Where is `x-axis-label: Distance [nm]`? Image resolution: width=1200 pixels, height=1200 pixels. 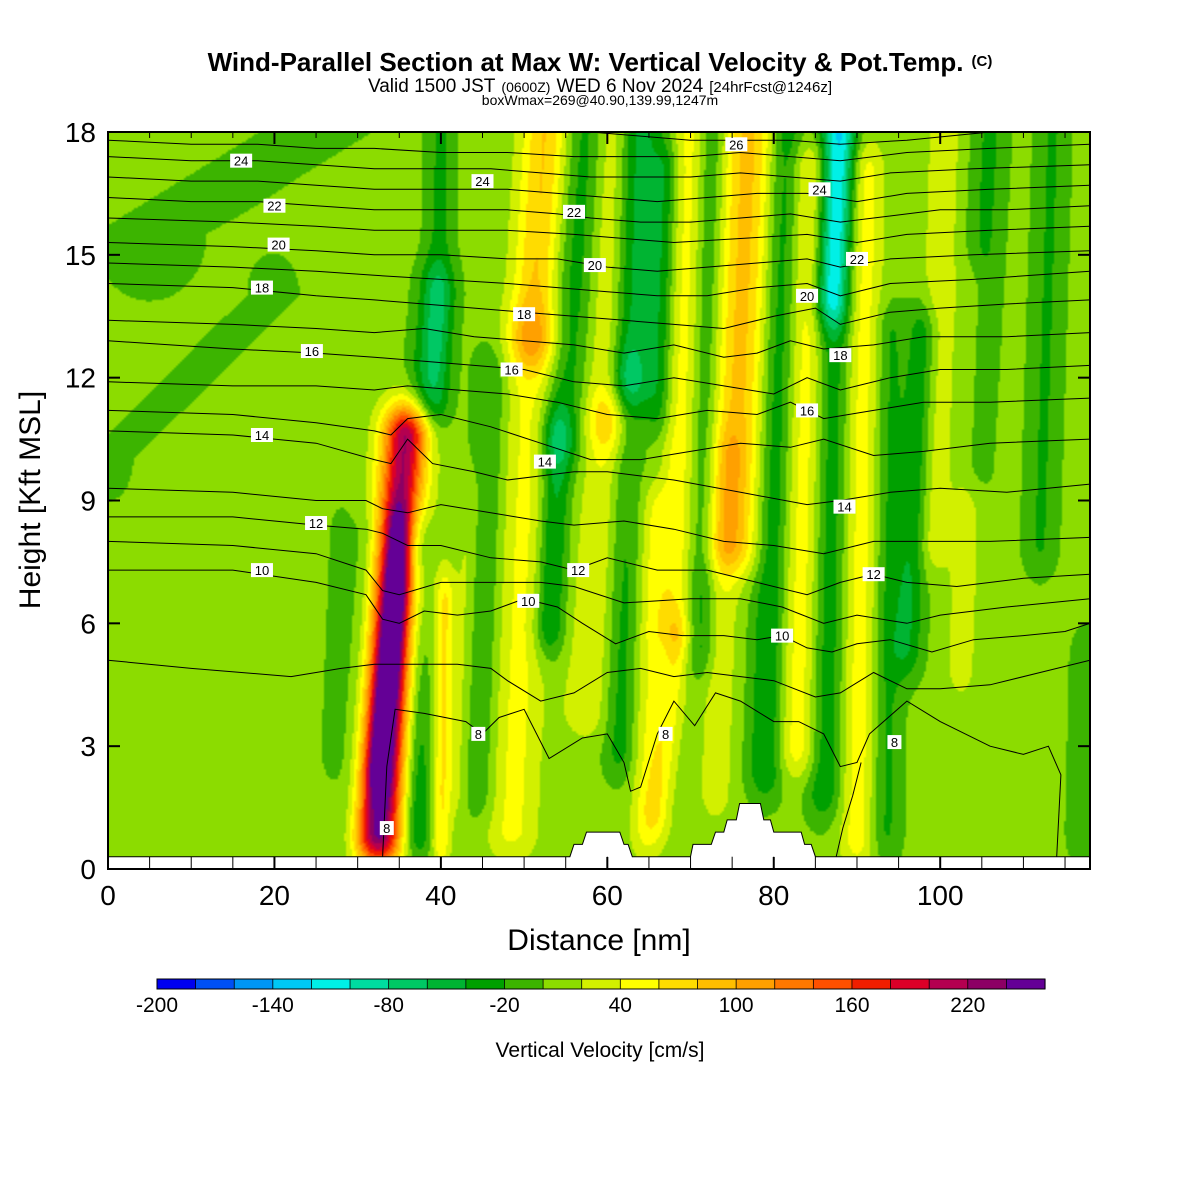 x-axis-label: Distance [nm] is located at coordinates (598, 940).